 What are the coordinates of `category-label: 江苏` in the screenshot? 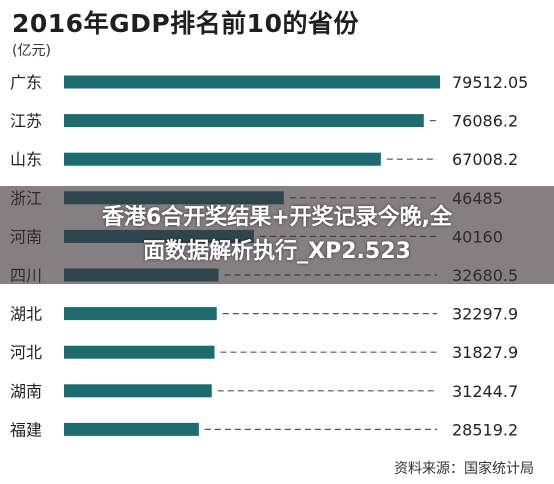 It's located at (26, 121).